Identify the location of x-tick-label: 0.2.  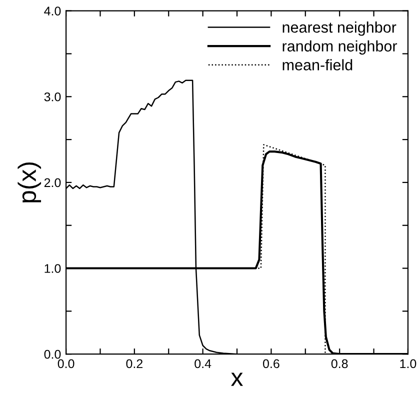
(134, 363).